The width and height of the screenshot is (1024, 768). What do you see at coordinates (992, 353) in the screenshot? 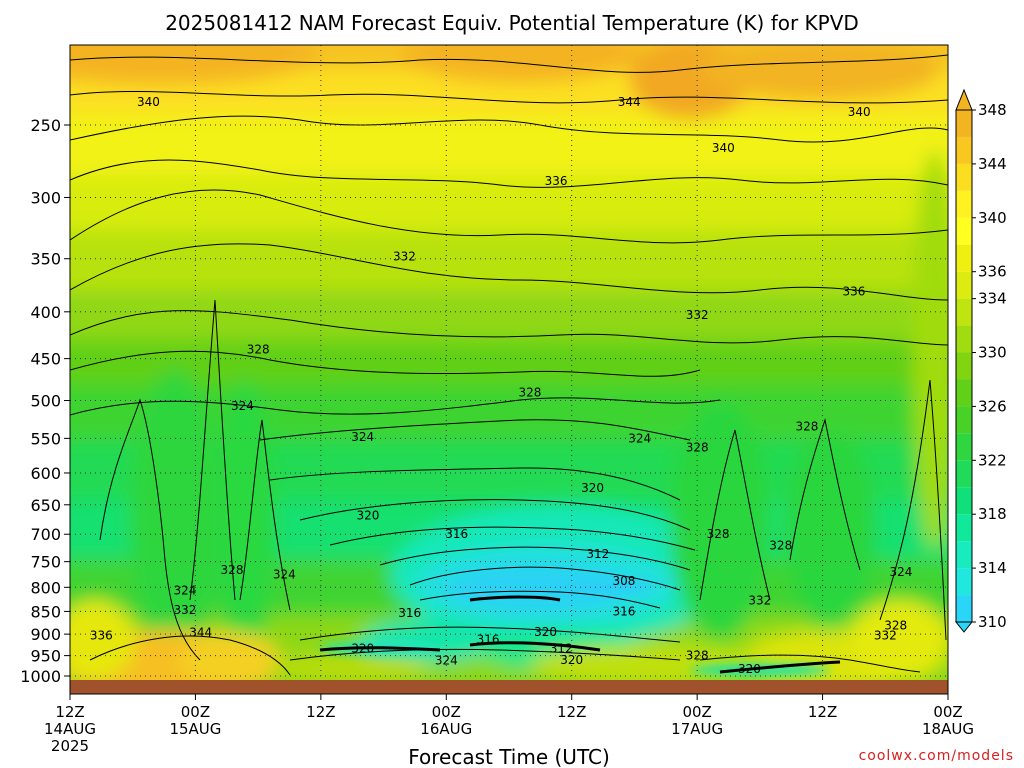
I see `colorbar-label: 330` at bounding box center [992, 353].